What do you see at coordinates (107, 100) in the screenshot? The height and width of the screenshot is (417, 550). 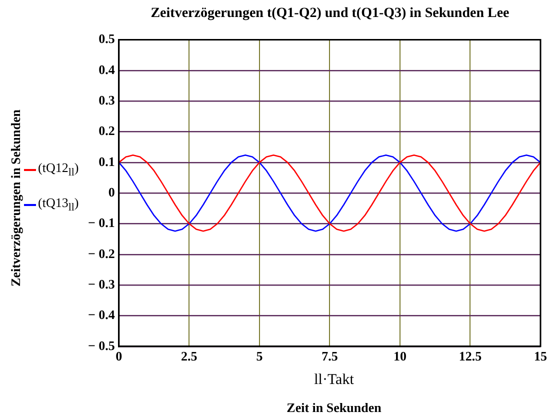 I see `y-tick-label: 0.3` at bounding box center [107, 100].